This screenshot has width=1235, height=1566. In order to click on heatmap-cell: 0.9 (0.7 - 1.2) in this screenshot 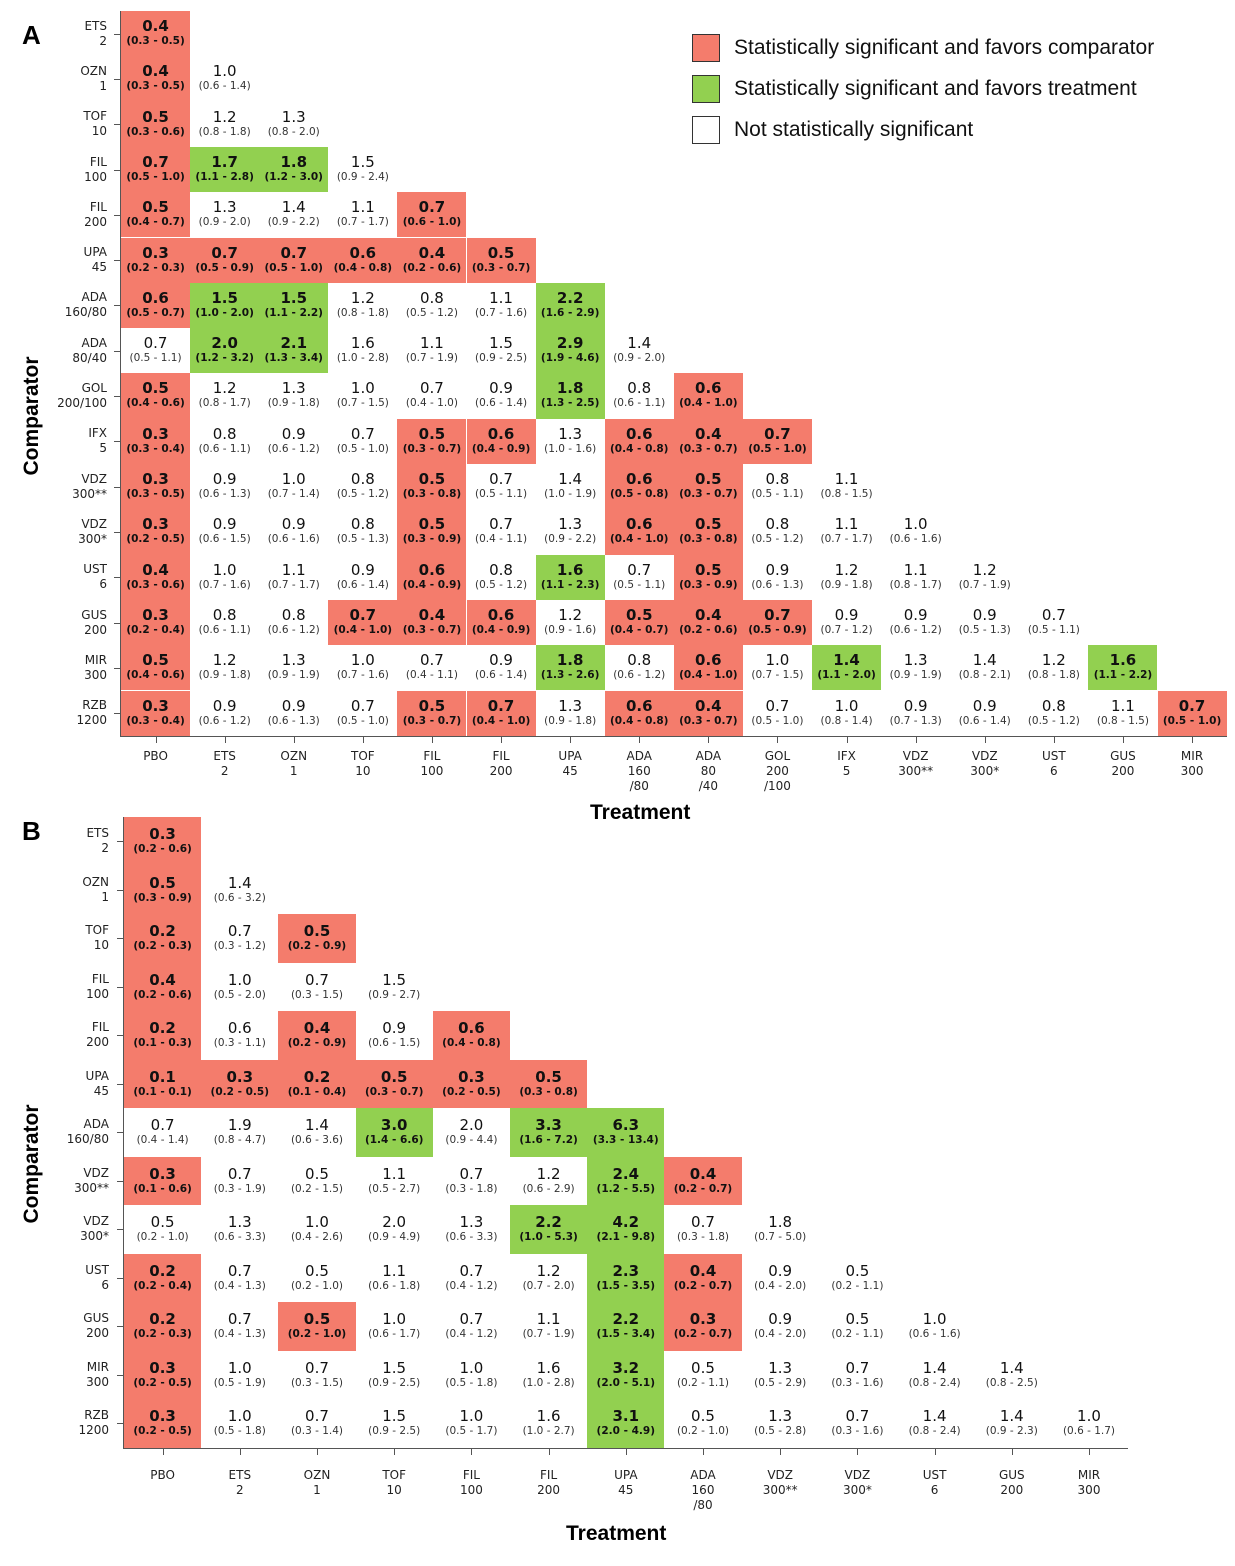, I will do `click(847, 622)`.